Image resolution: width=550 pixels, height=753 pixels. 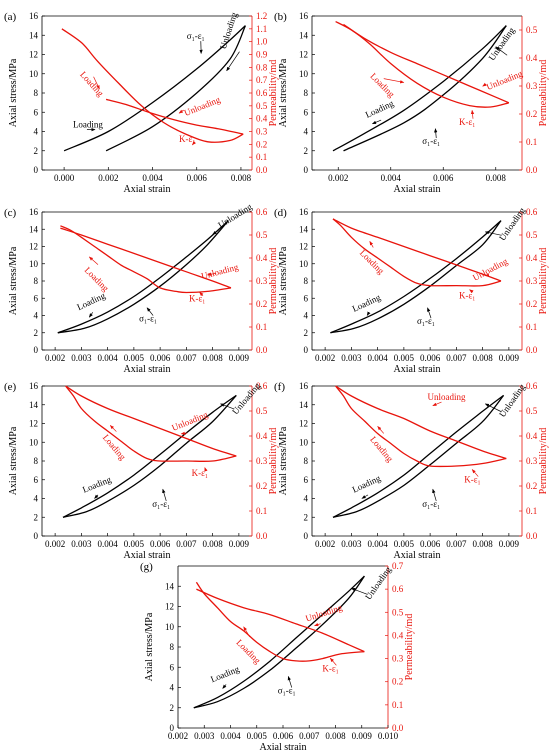 I want to click on y2-axis-label: Permeability/md, so click(x=273, y=281).